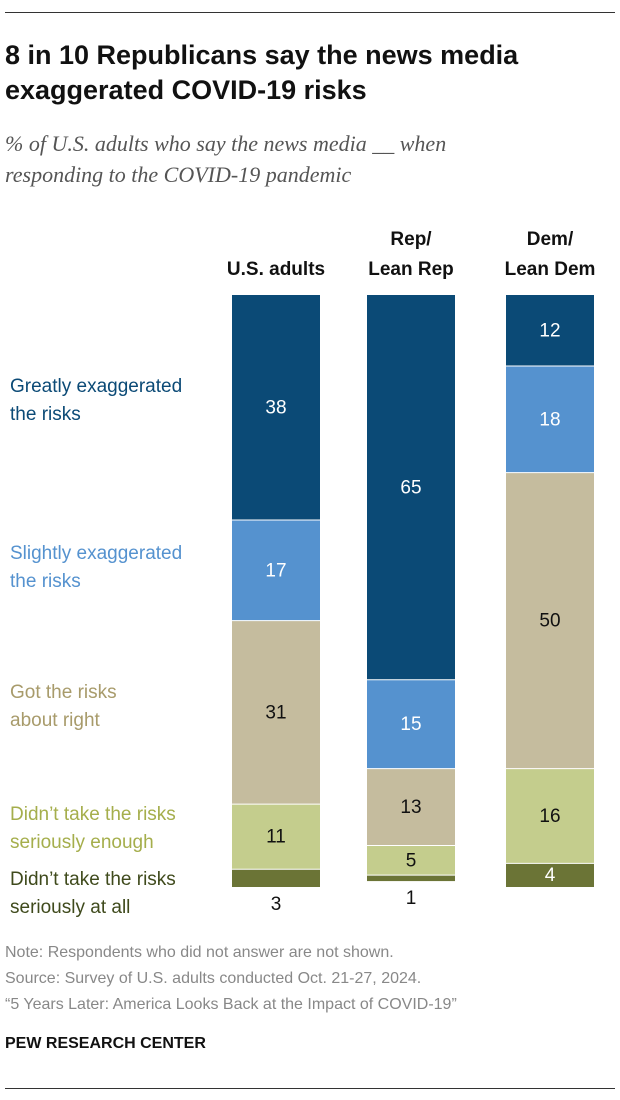  What do you see at coordinates (93, 828) in the screenshot?
I see `legend-label: Didn’t take the risks seriously enough` at bounding box center [93, 828].